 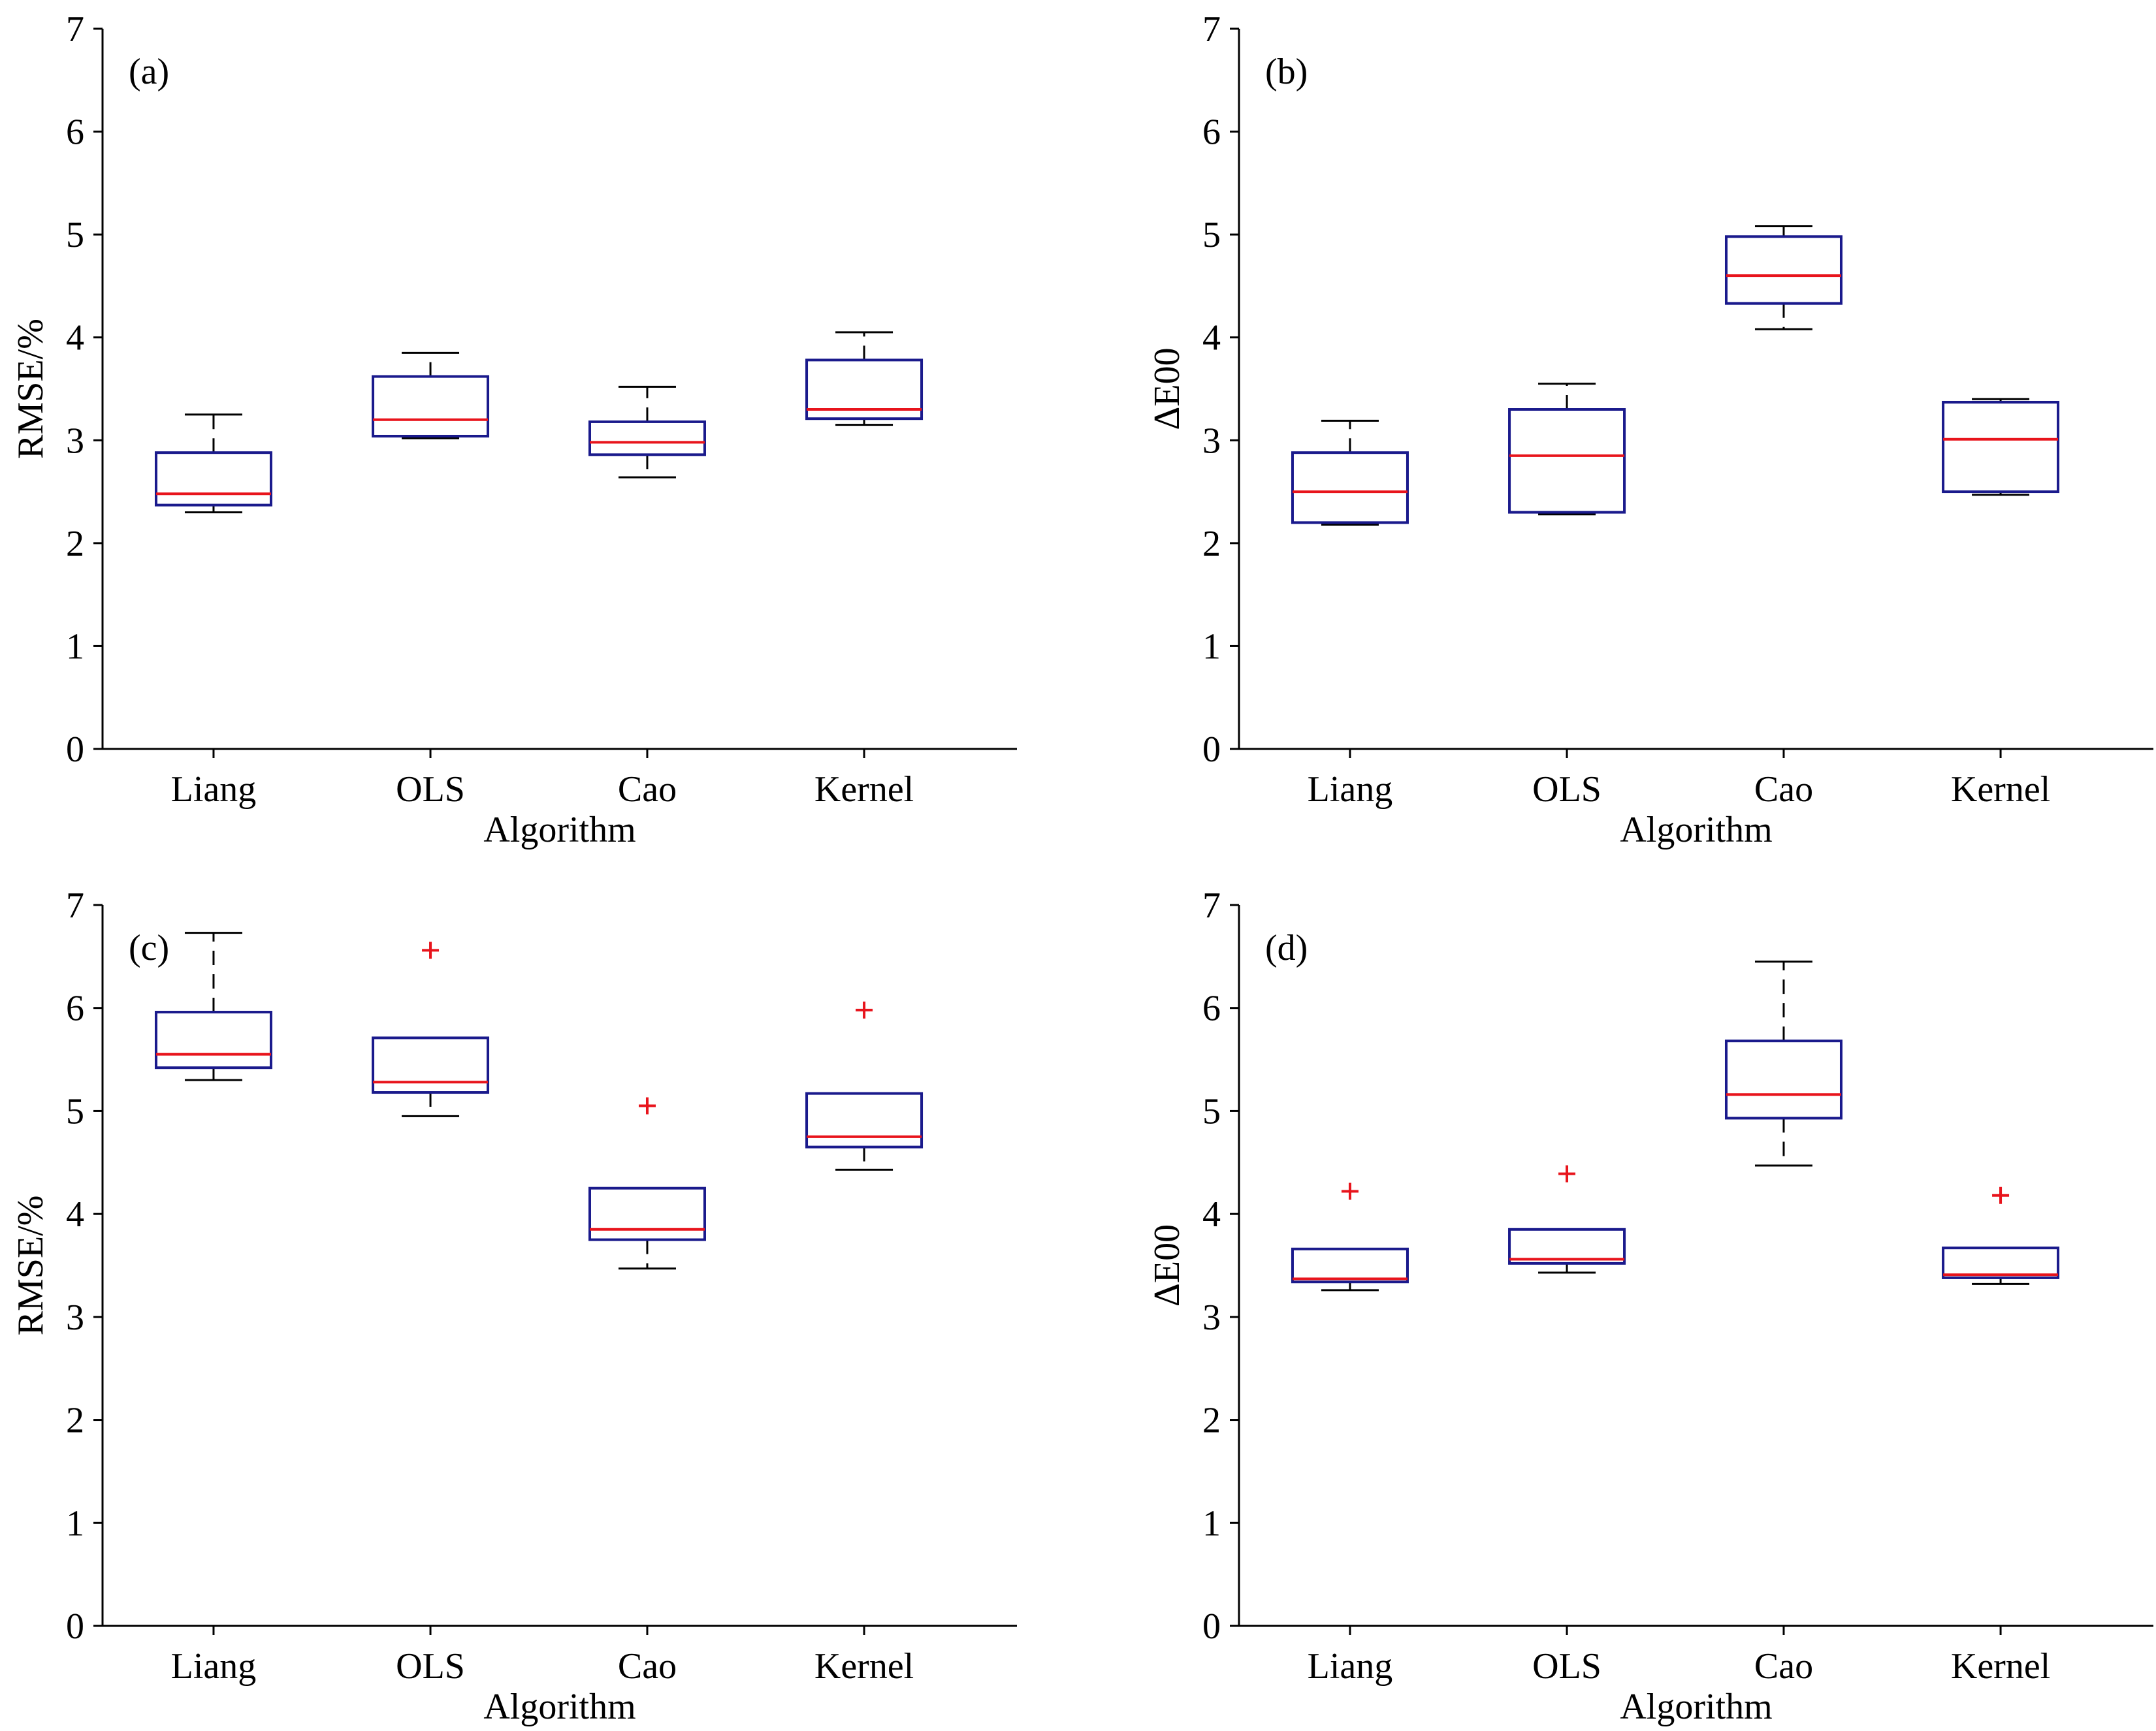 What do you see at coordinates (149, 72) in the screenshot?
I see `panel-label: (a)` at bounding box center [149, 72].